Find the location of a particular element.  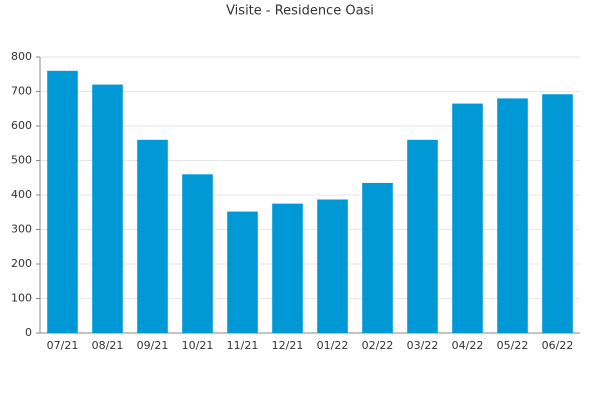

x-tick-label: 11/21 is located at coordinates (243, 345).